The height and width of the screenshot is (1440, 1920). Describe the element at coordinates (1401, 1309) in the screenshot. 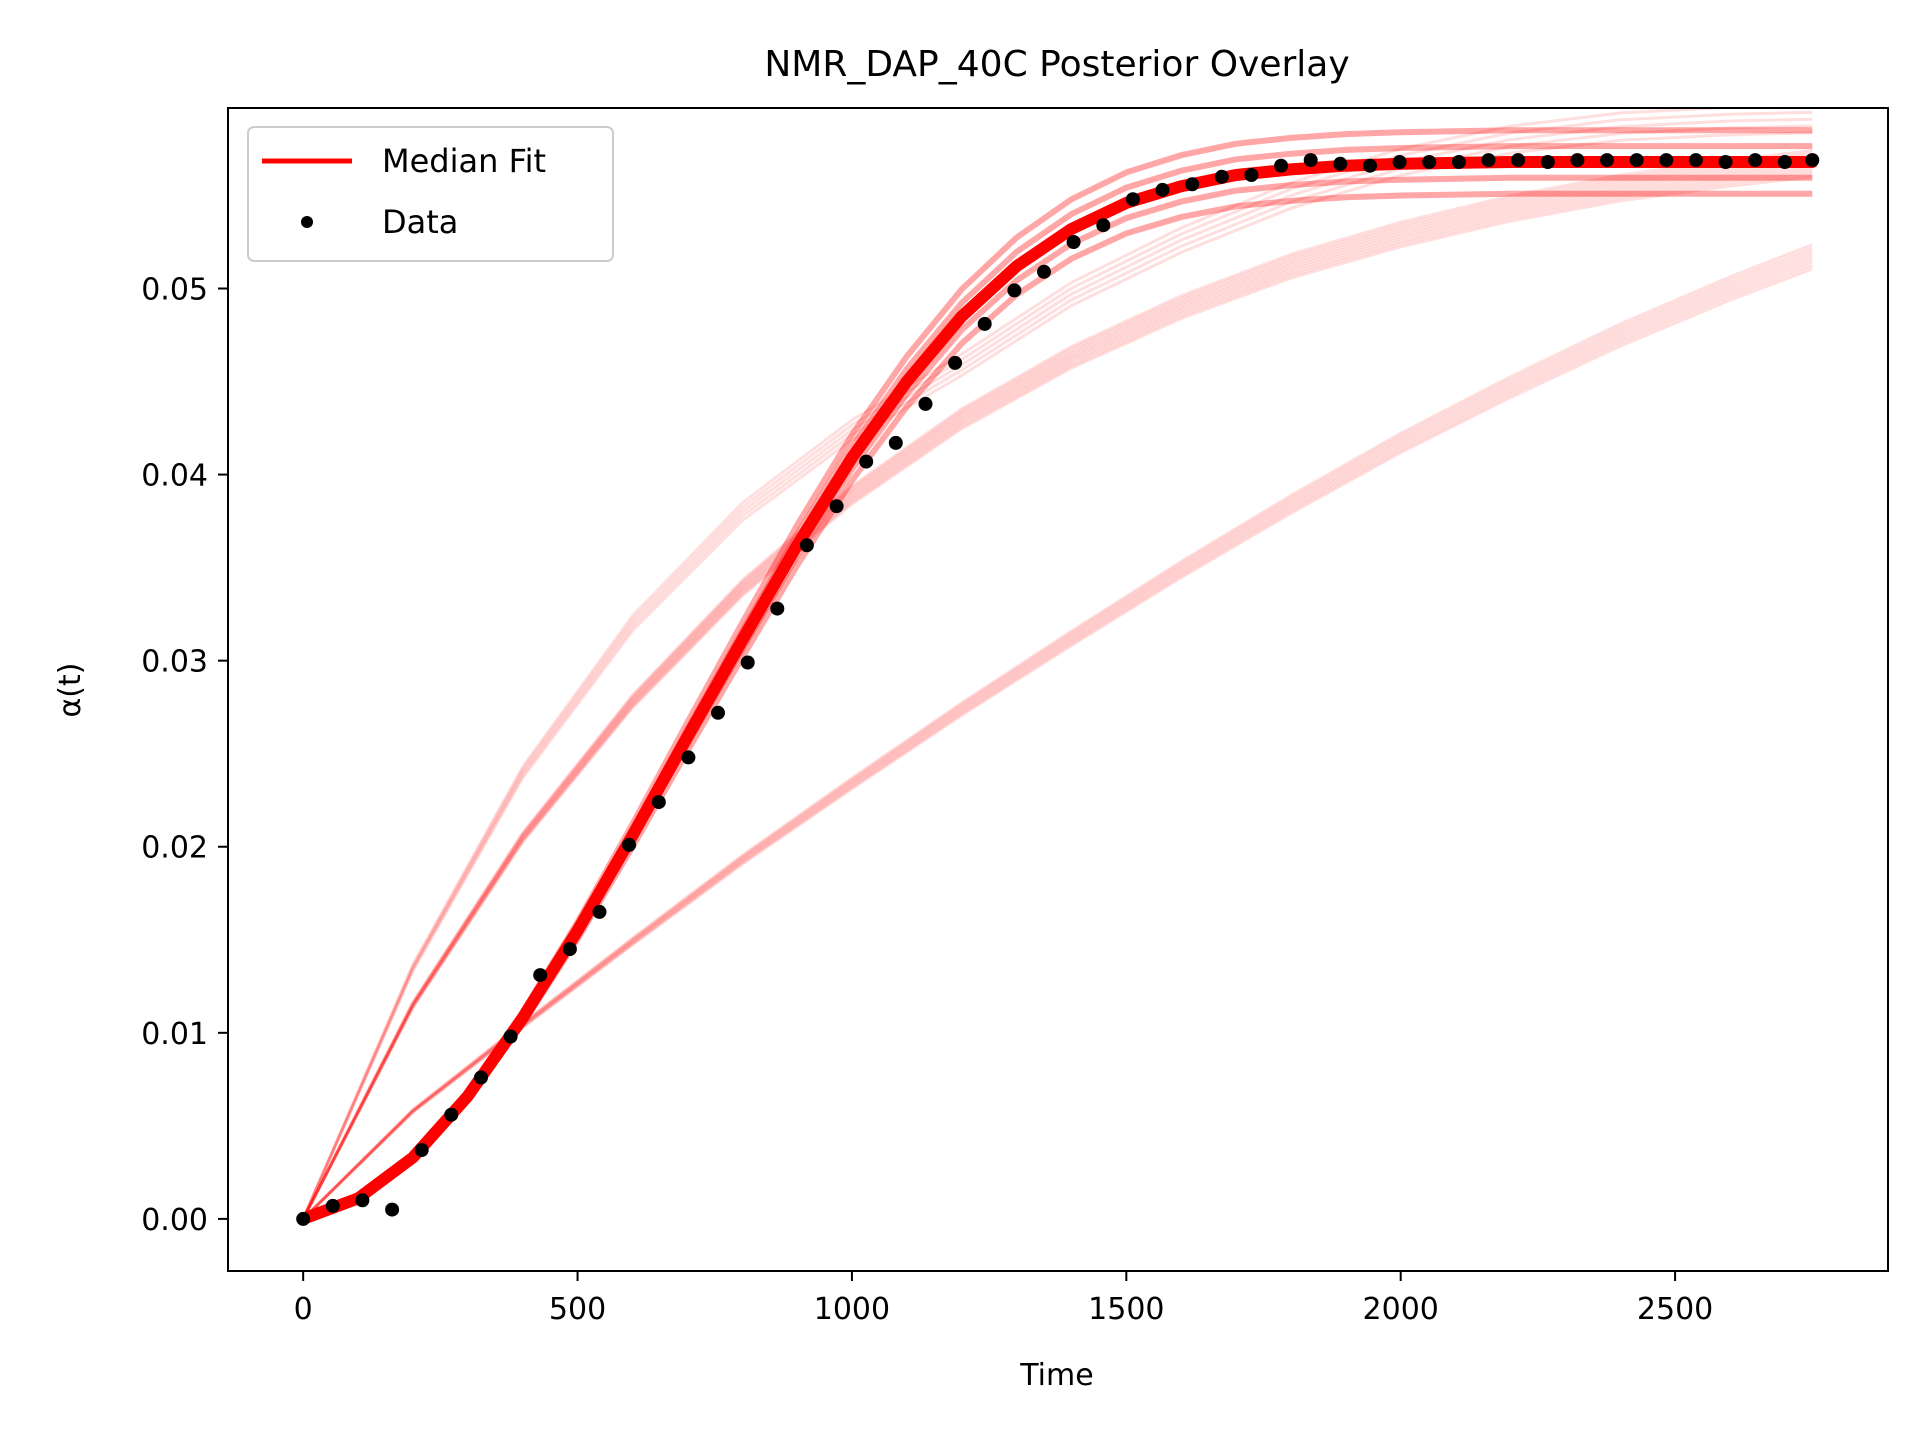

I see `x-tick-label: 2000` at that location.